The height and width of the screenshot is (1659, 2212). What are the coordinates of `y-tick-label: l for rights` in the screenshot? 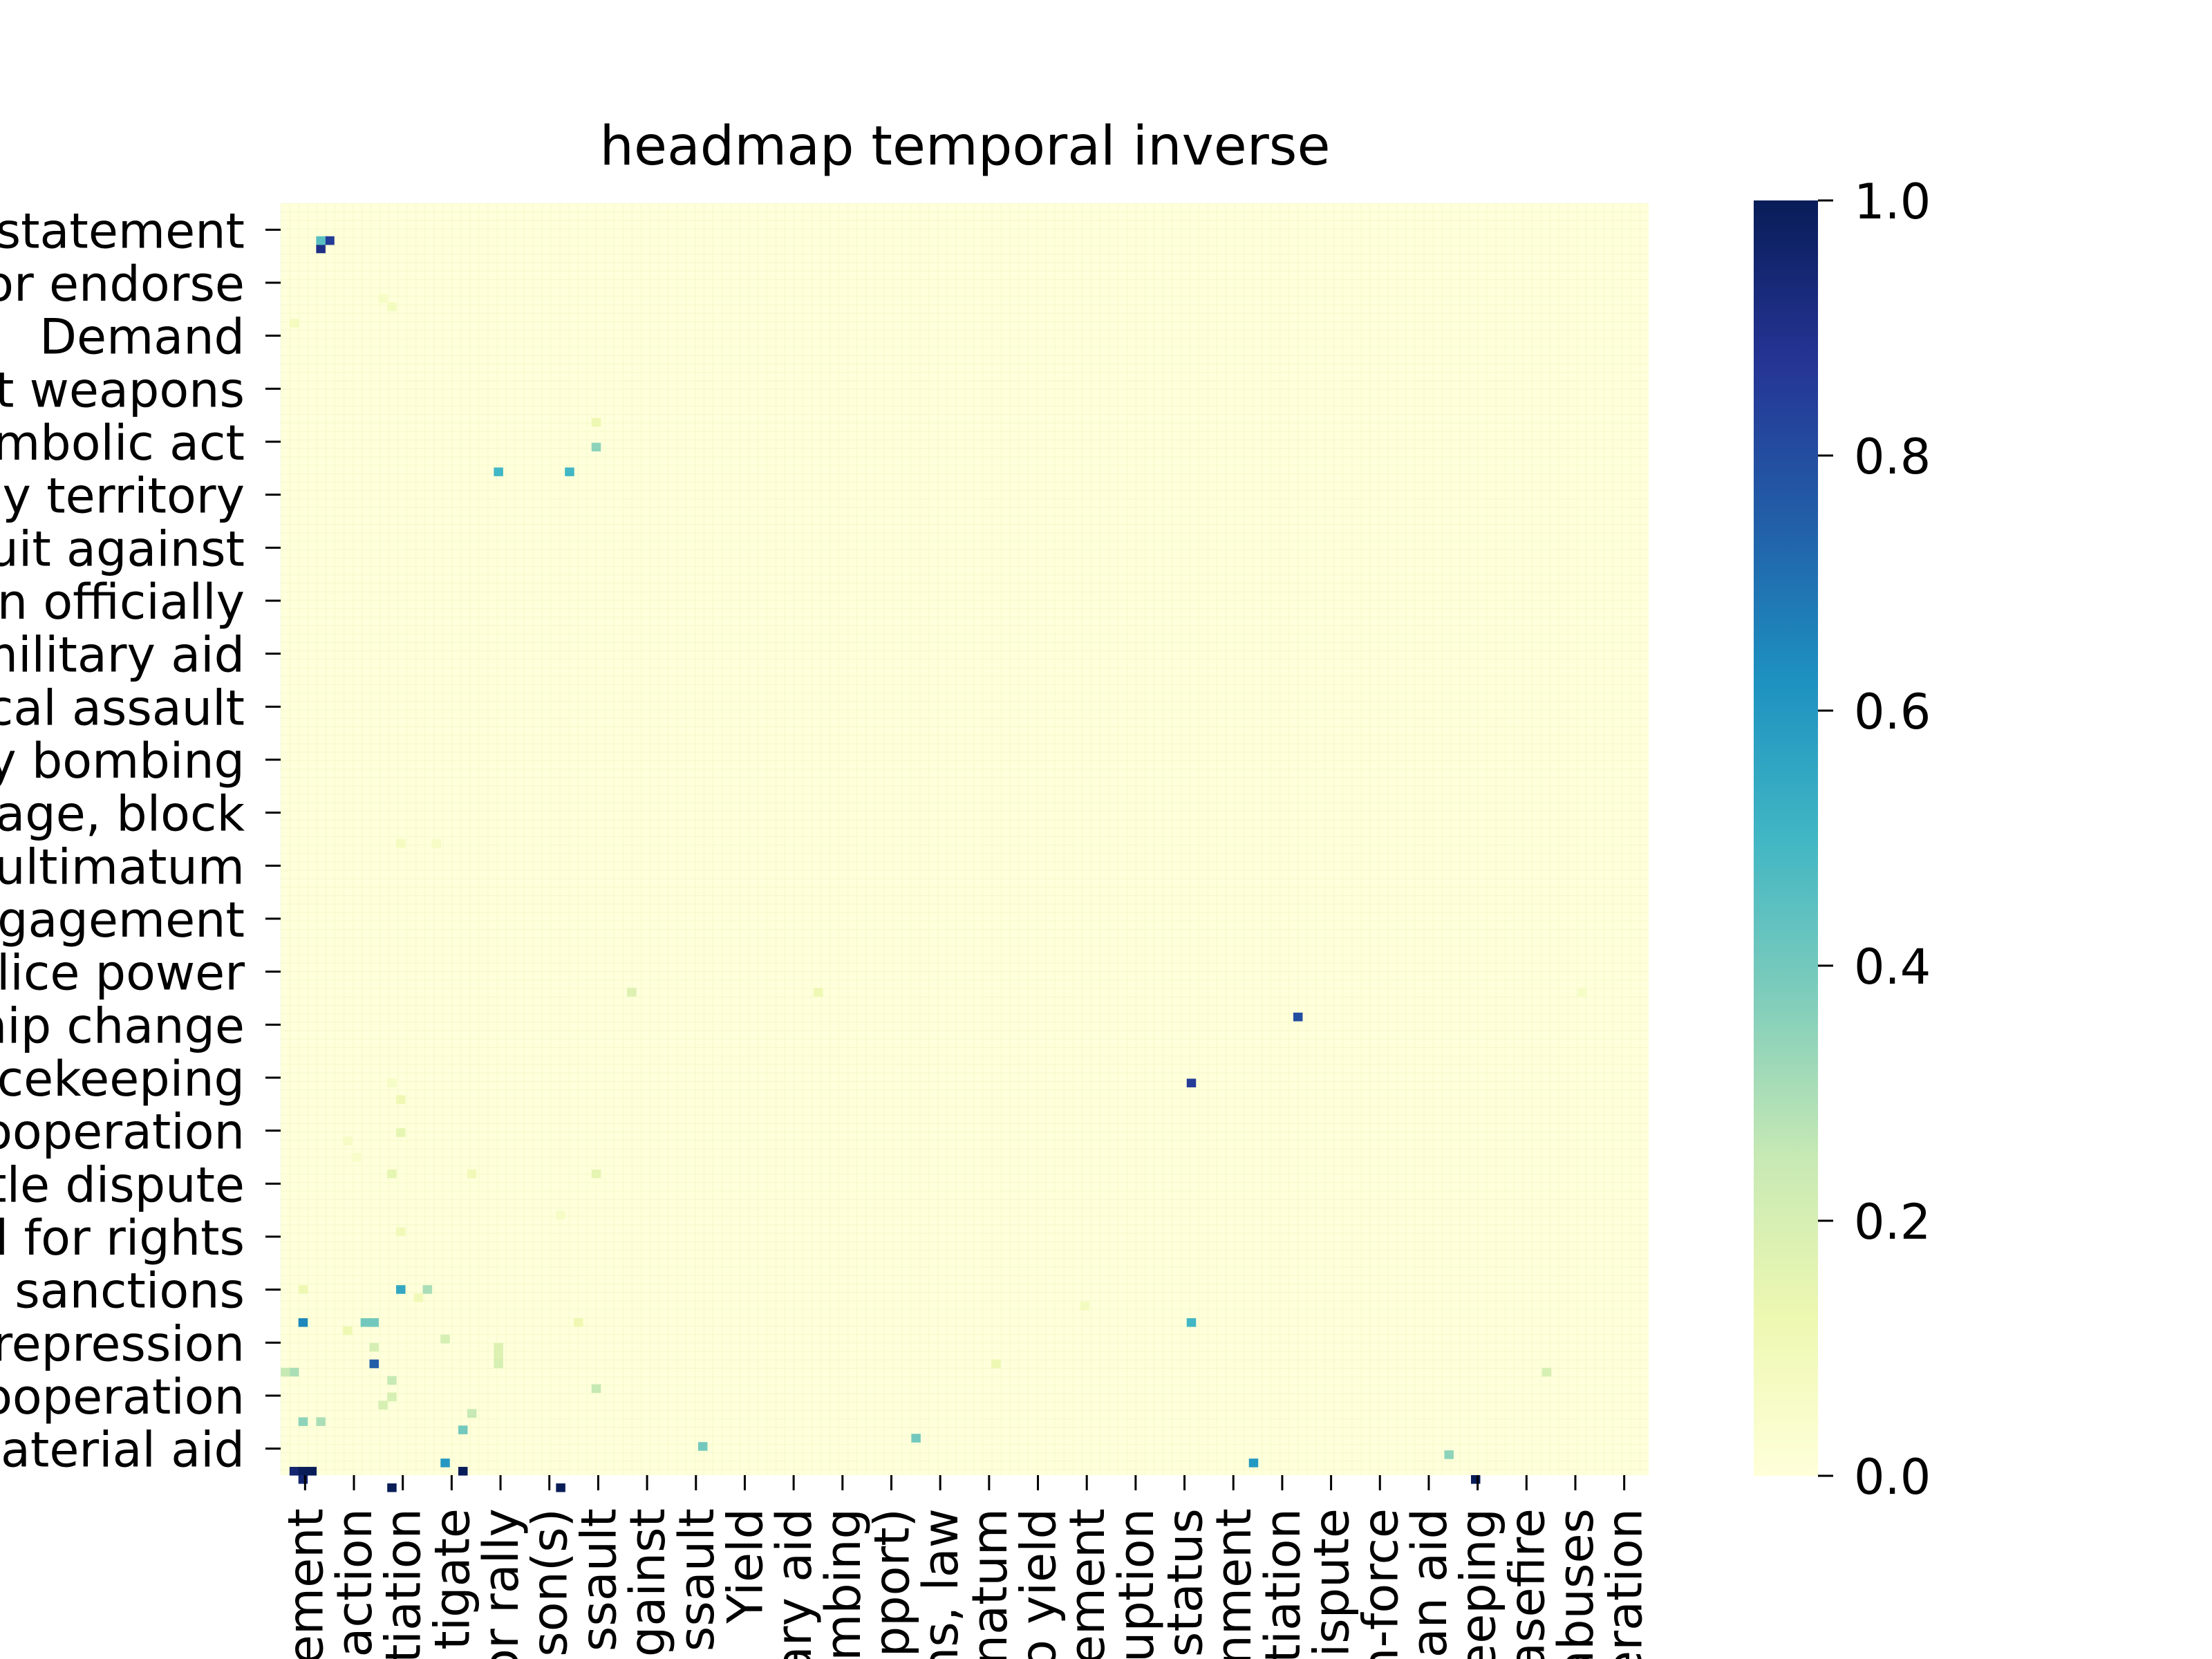 It's located at (123, 1238).